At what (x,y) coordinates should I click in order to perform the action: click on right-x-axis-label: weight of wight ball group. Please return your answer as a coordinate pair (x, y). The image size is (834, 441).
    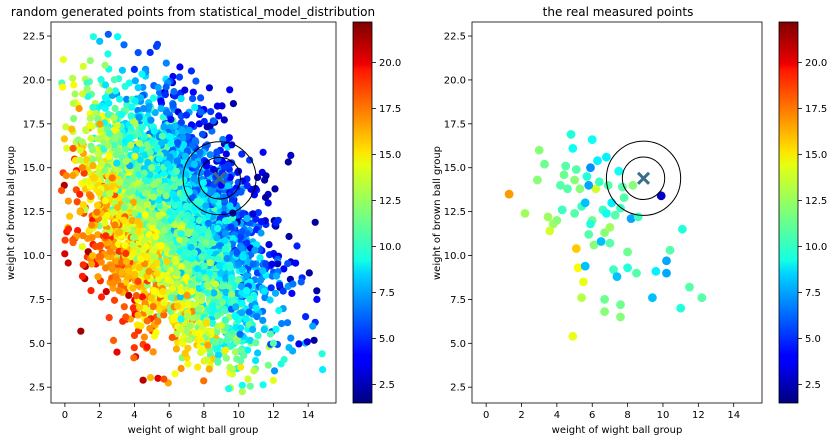
    Looking at the image, I should click on (617, 430).